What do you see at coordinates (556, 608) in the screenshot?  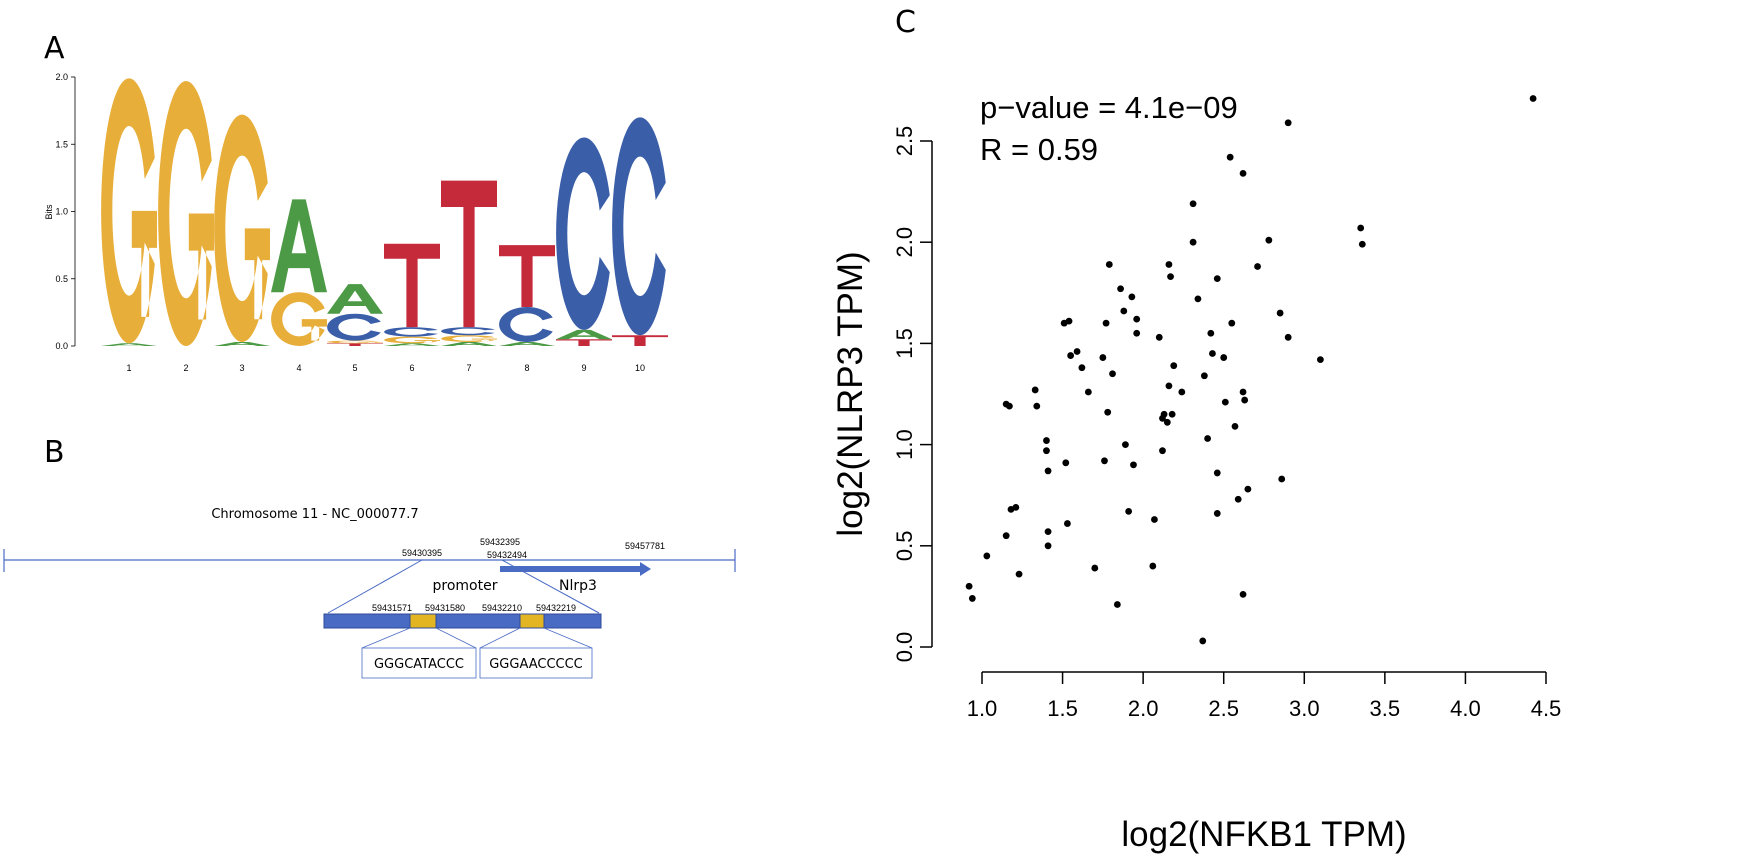 I see `site2-end: 59432219` at bounding box center [556, 608].